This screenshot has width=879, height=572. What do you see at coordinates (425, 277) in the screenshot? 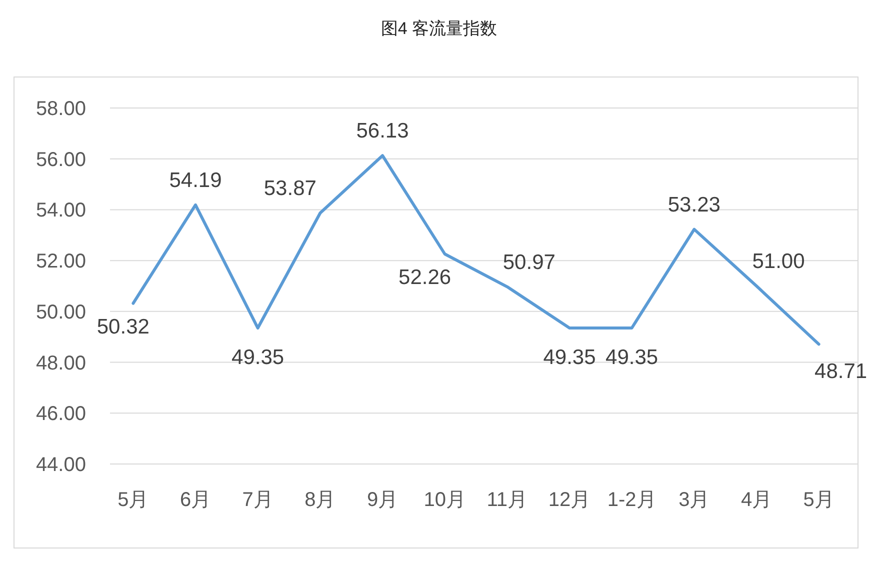
I see `data-label: 52.26` at bounding box center [425, 277].